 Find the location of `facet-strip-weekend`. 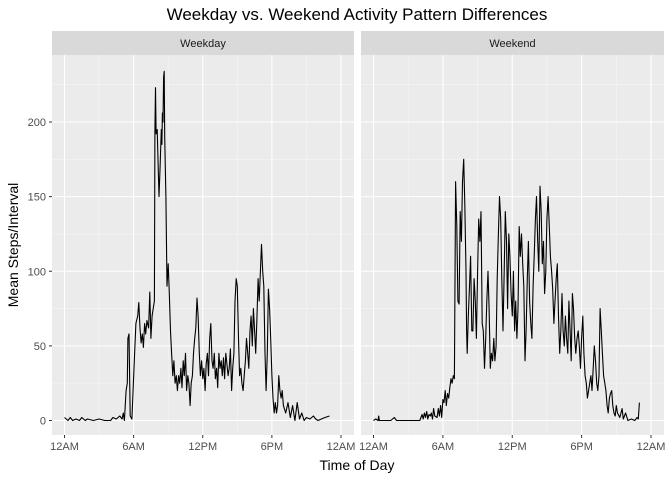

facet-strip-weekend is located at coordinates (512, 43).